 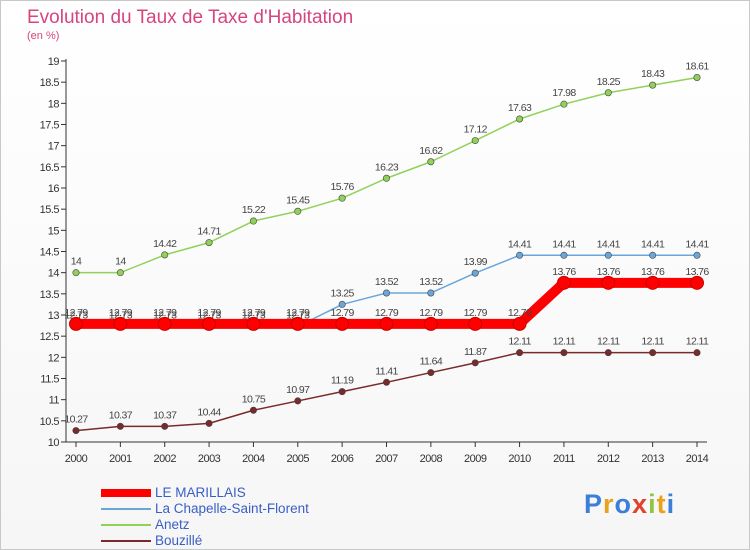 I want to click on x-tick-label: 2004, so click(x=253, y=459).